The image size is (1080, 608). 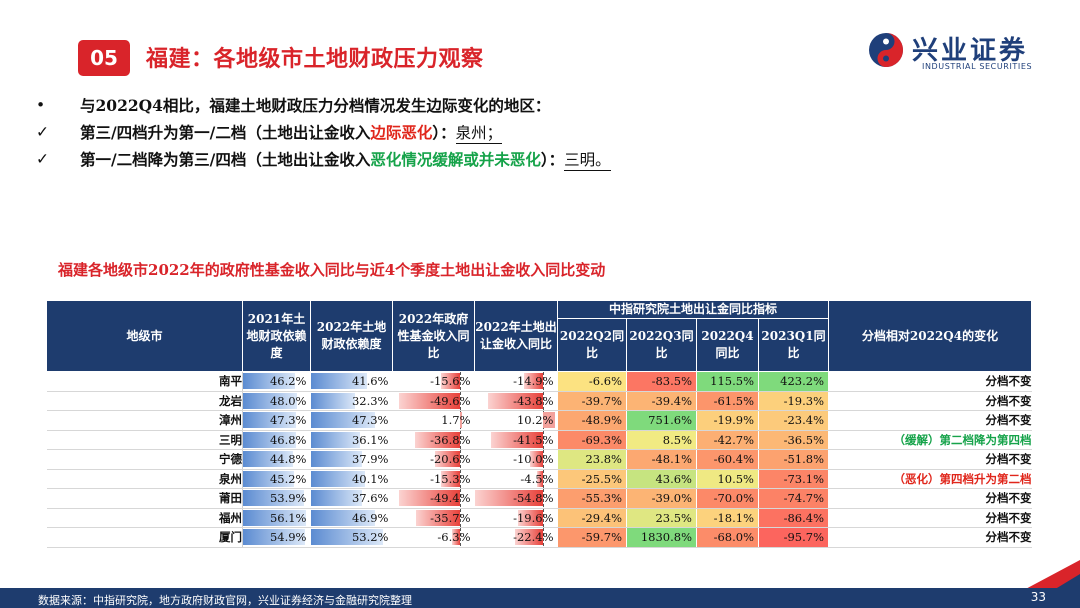 What do you see at coordinates (605, 381) in the screenshot?
I see `cell-value: -6.6%` at bounding box center [605, 381].